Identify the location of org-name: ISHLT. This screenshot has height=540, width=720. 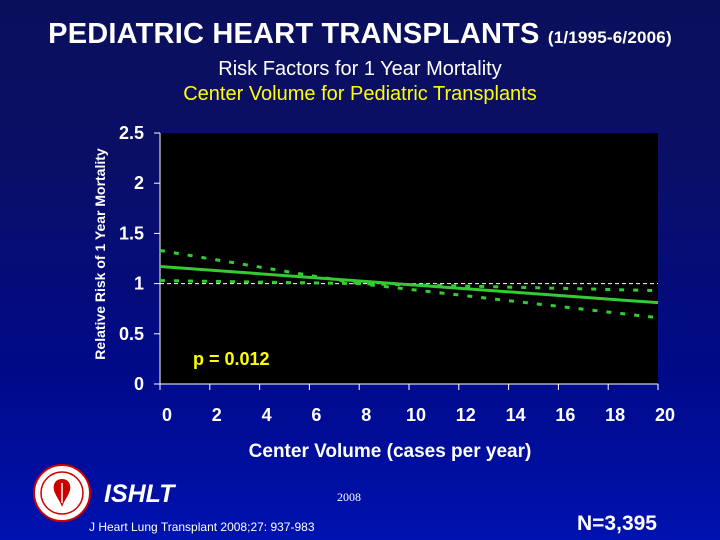
(139, 494).